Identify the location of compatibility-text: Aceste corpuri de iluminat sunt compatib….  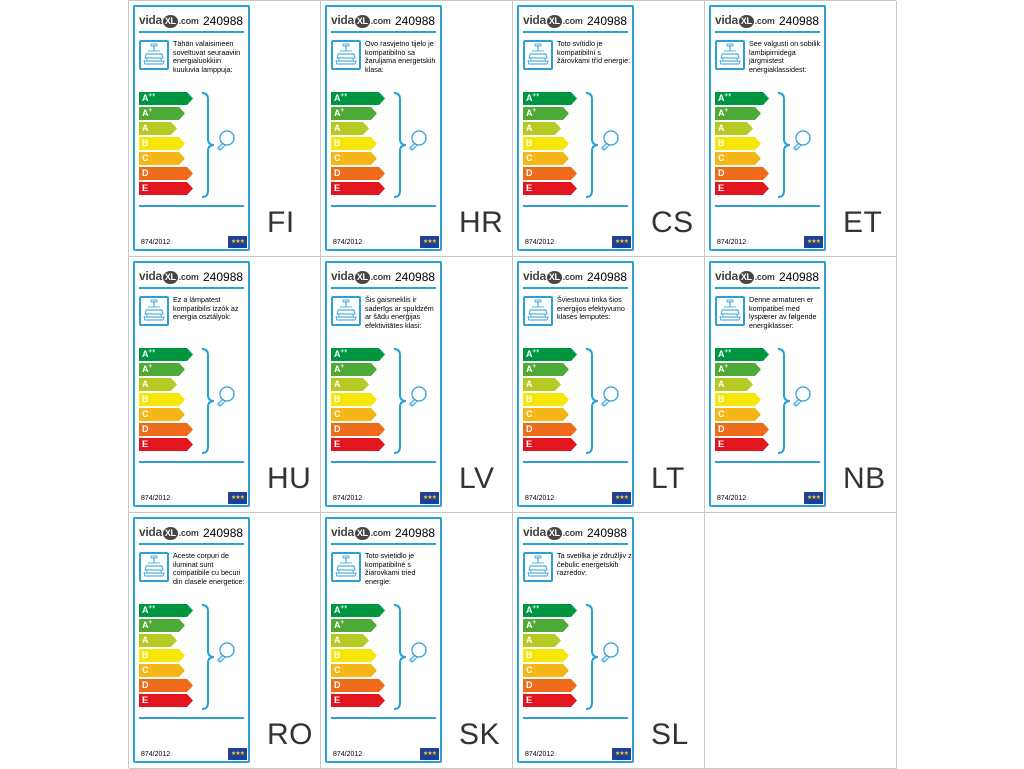
(209, 568).